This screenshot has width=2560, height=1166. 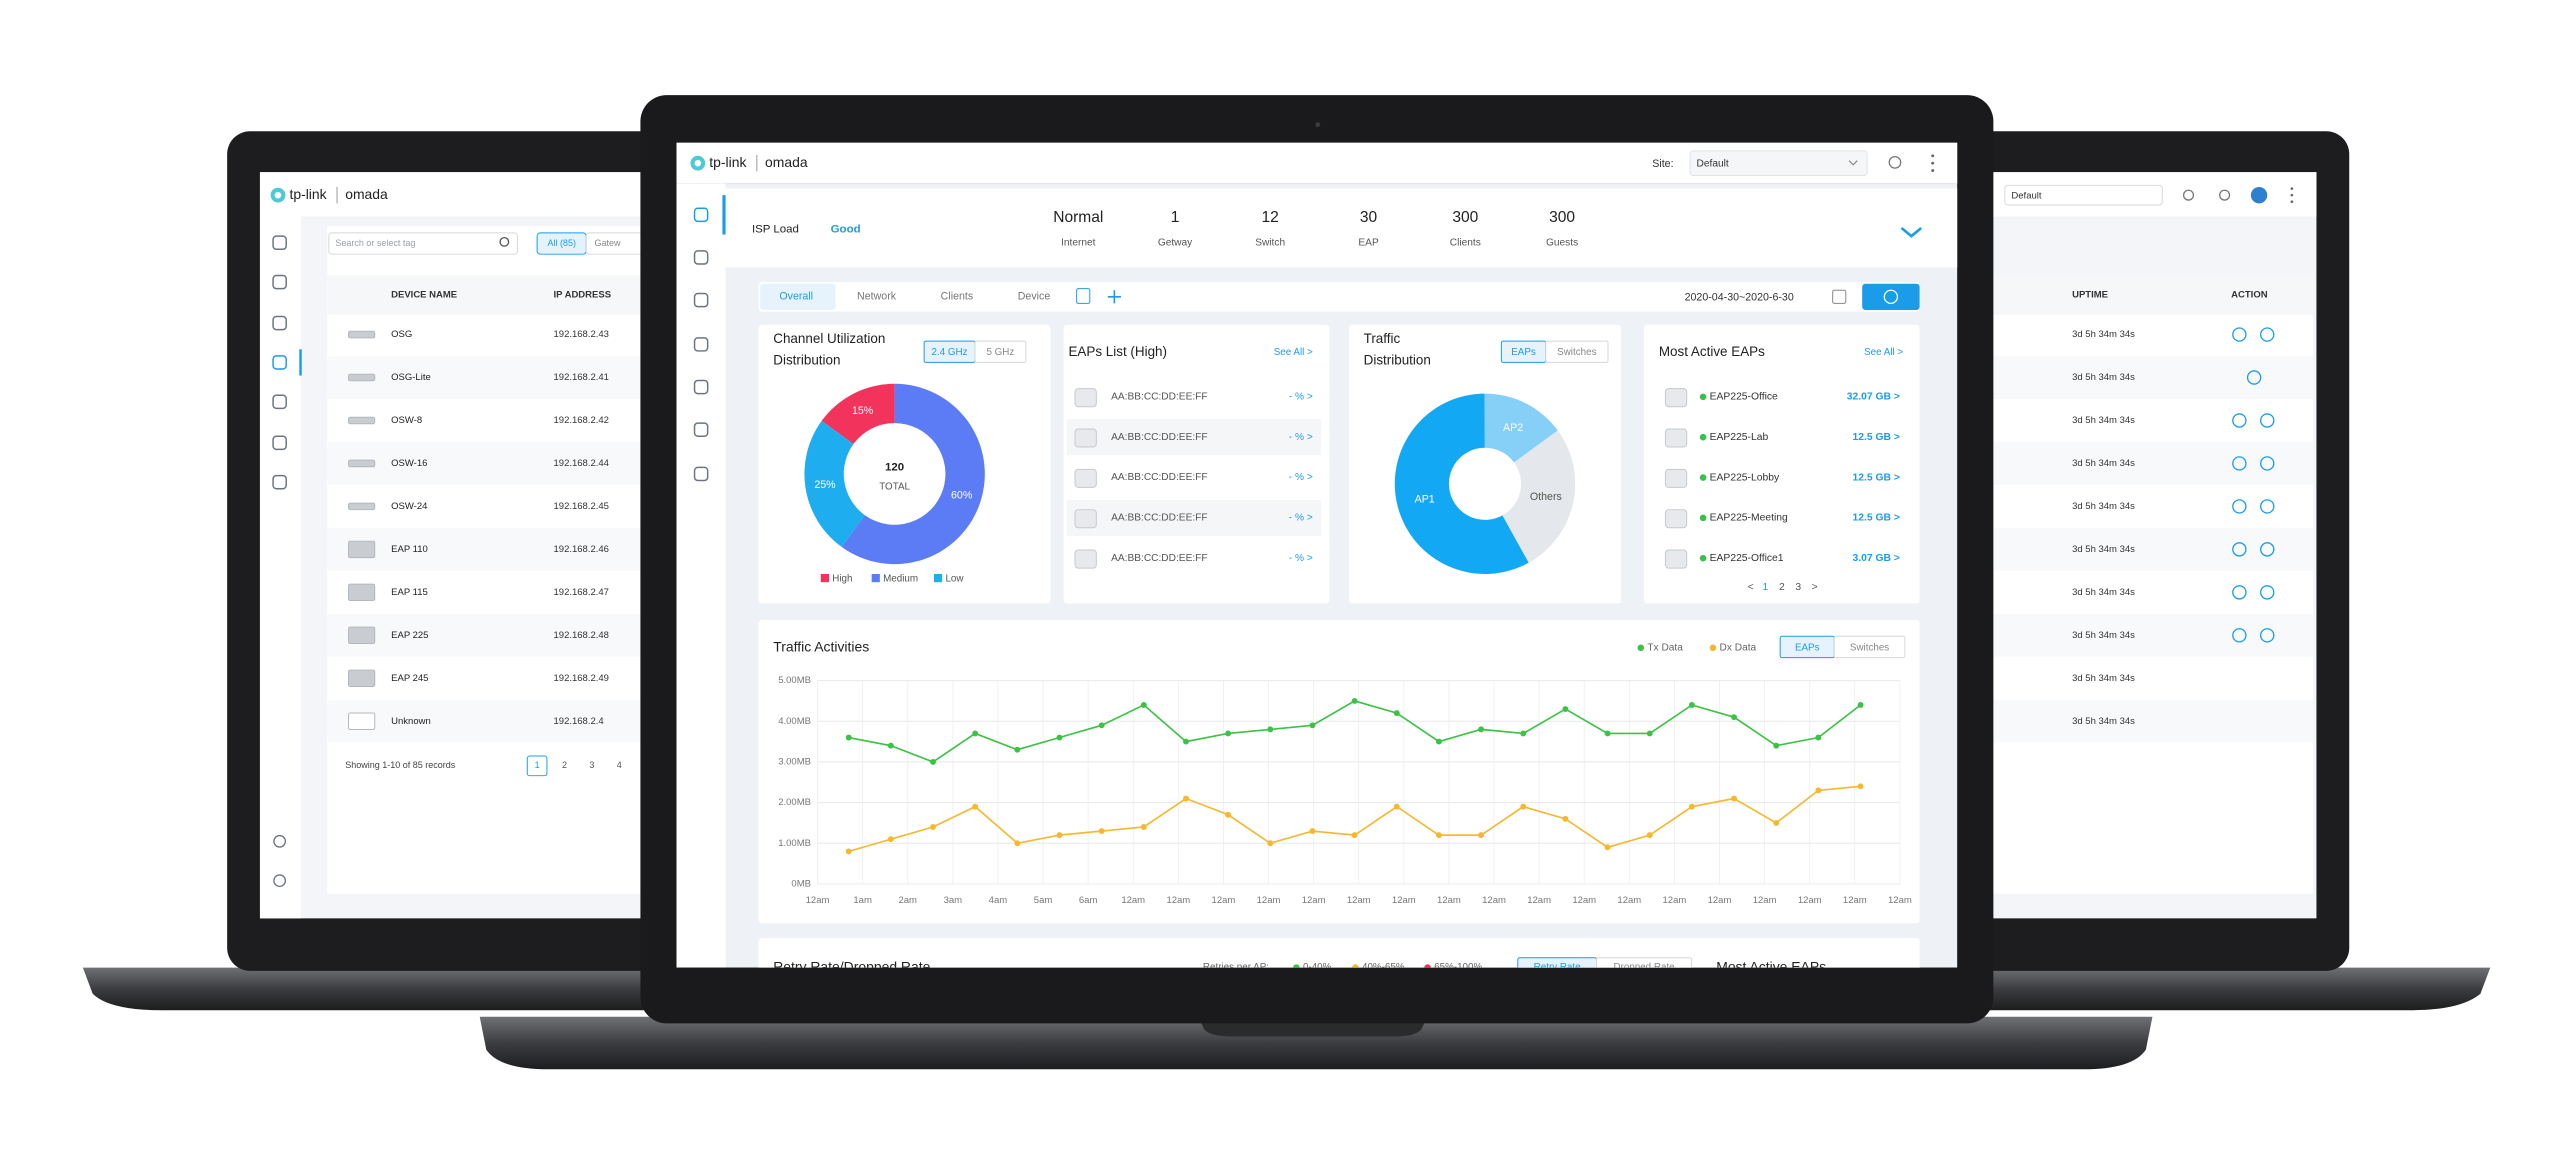 I want to click on page-number: 2, so click(x=564, y=765).